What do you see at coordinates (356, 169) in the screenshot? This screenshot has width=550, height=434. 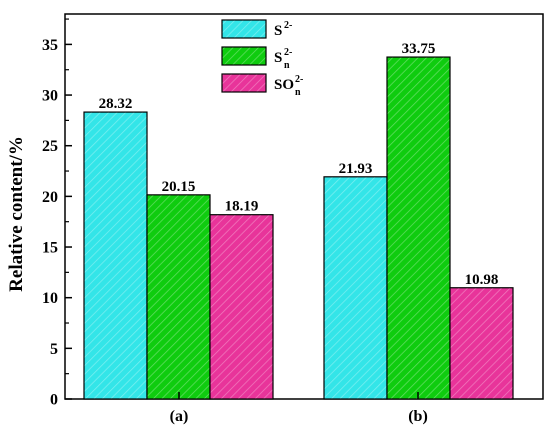 I see `data-label: 21.93` at bounding box center [356, 169].